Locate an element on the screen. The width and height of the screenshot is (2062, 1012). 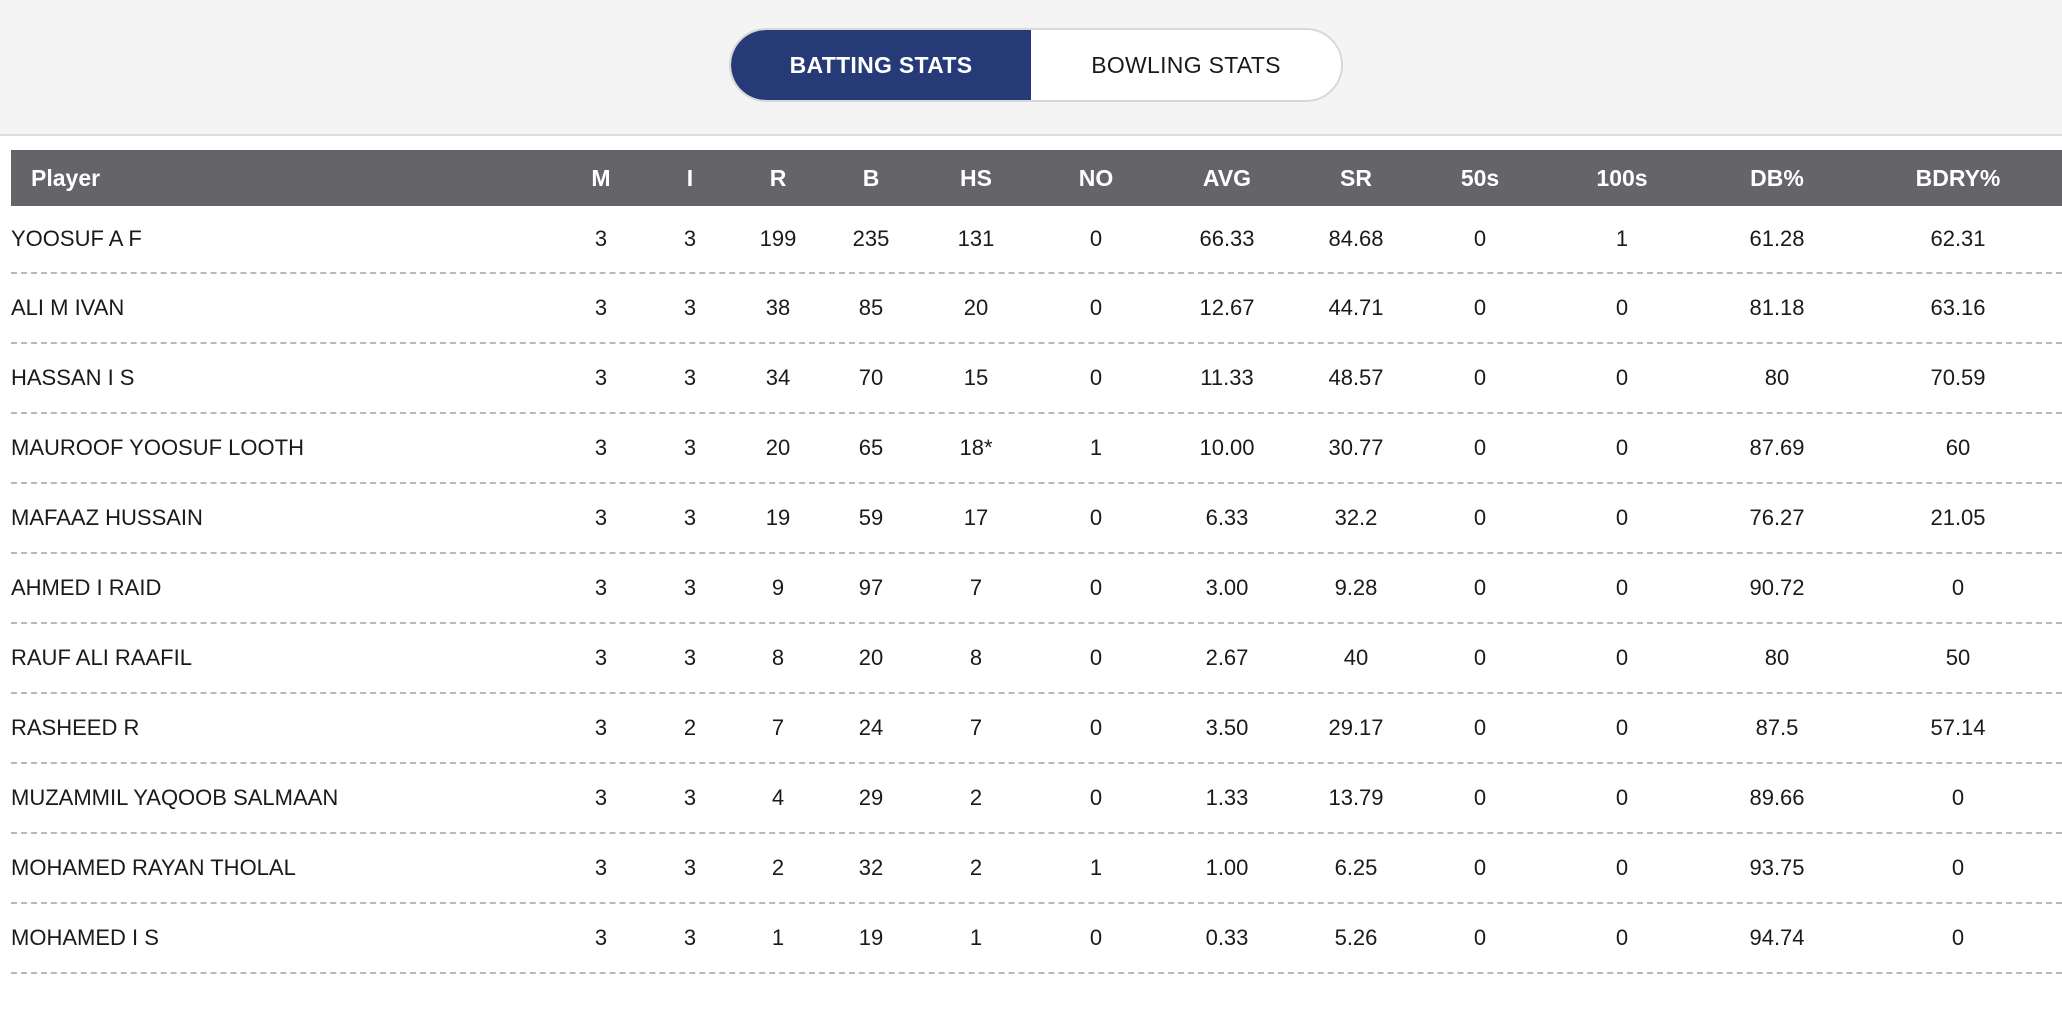
cell-player: YOOSUF A F is located at coordinates (76, 238).